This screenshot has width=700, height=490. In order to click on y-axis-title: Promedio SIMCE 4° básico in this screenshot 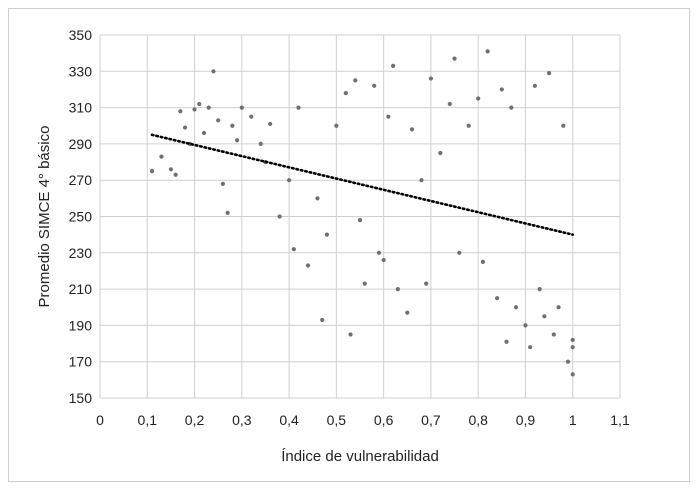, I will do `click(44, 217)`.